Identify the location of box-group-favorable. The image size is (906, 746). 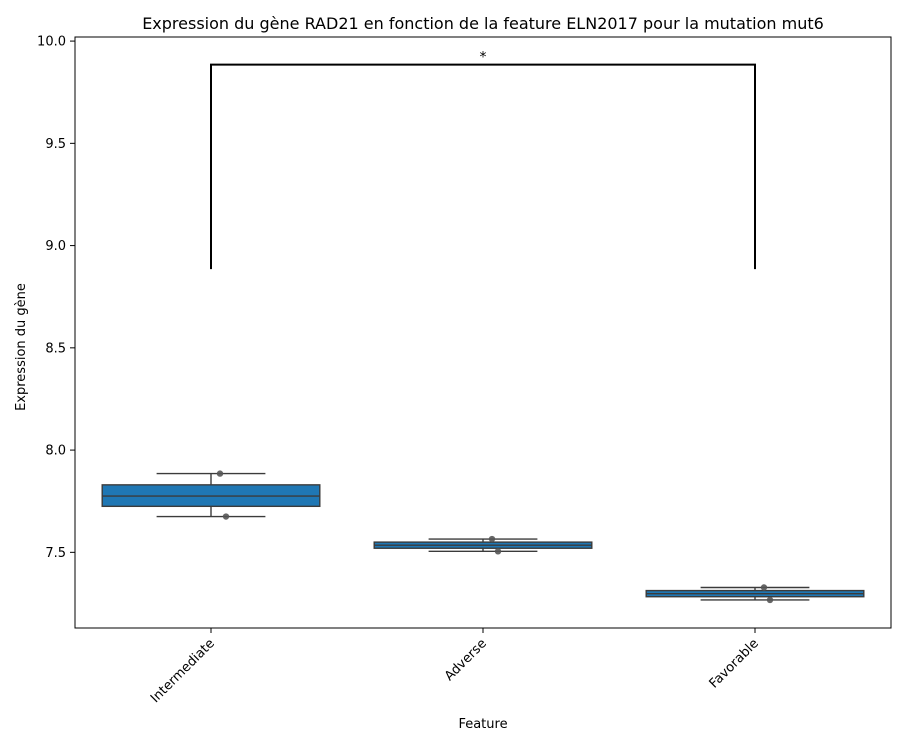
(755, 594).